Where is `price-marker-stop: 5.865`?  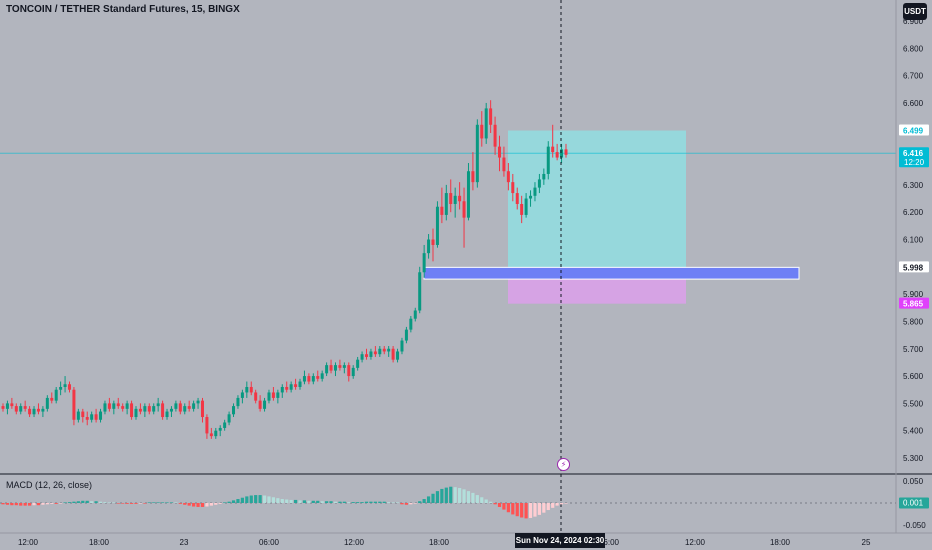 price-marker-stop: 5.865 is located at coordinates (914, 303).